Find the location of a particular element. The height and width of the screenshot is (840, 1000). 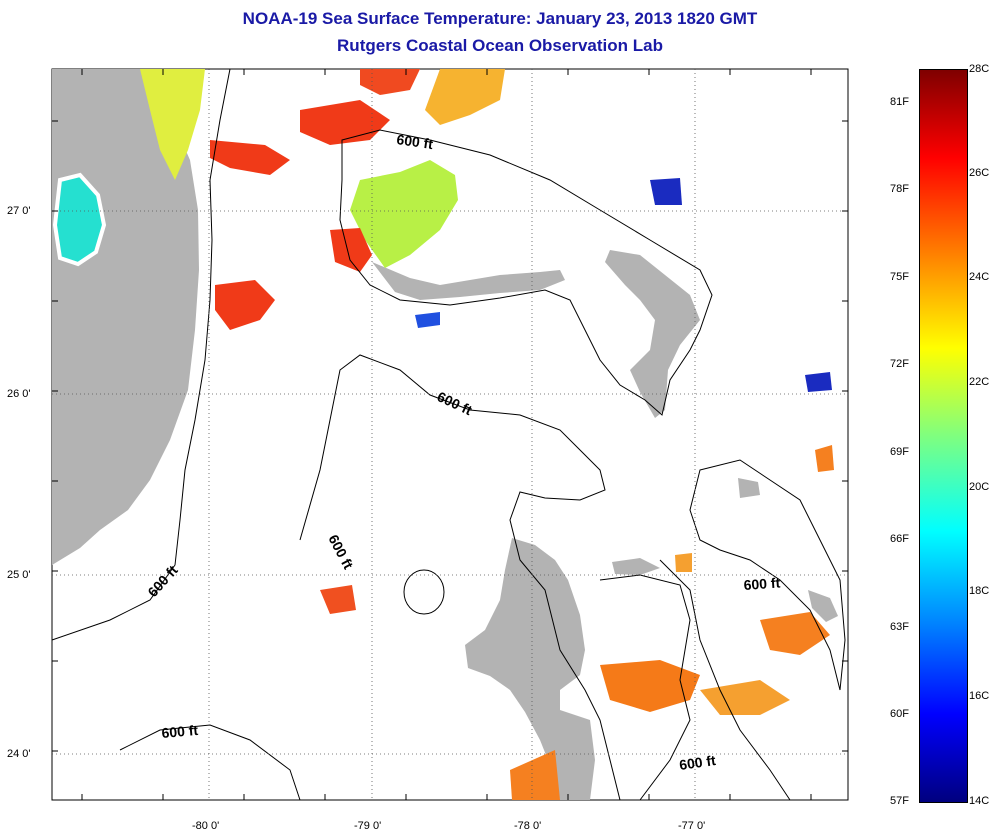

sst-patch-orange-sw is located at coordinates (535, 775).